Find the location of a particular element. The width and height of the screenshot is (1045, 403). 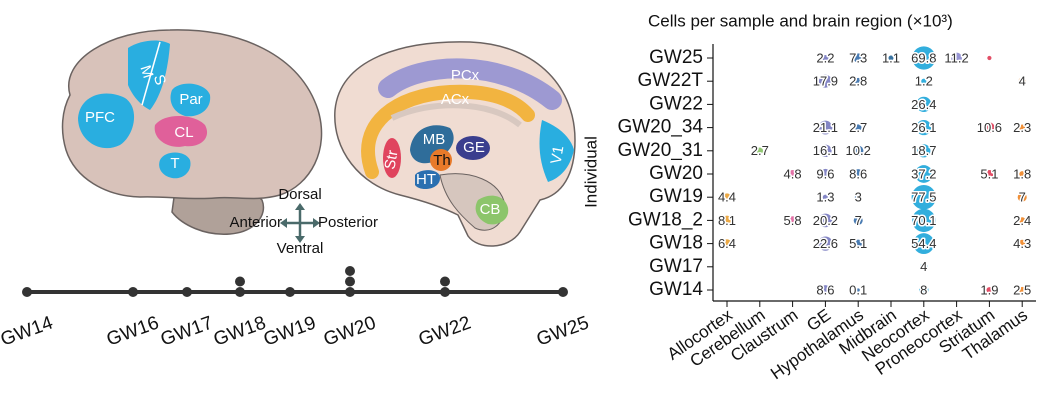

value-label: 70.1 is located at coordinates (923, 220).